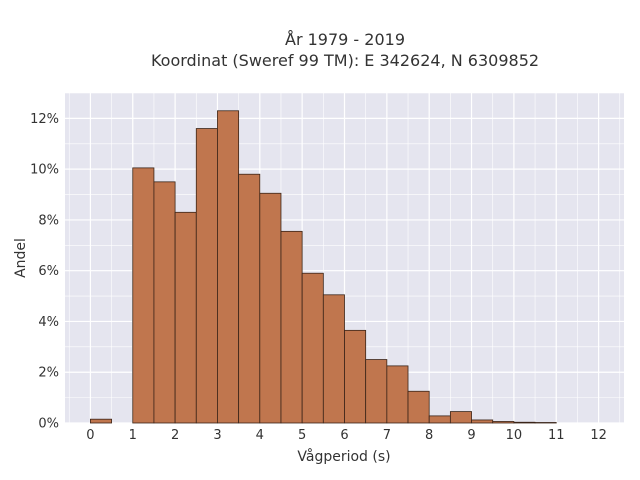 This screenshot has height=480, width=640. What do you see at coordinates (48, 373) in the screenshot?
I see `y-tick-label: 2%` at bounding box center [48, 373].